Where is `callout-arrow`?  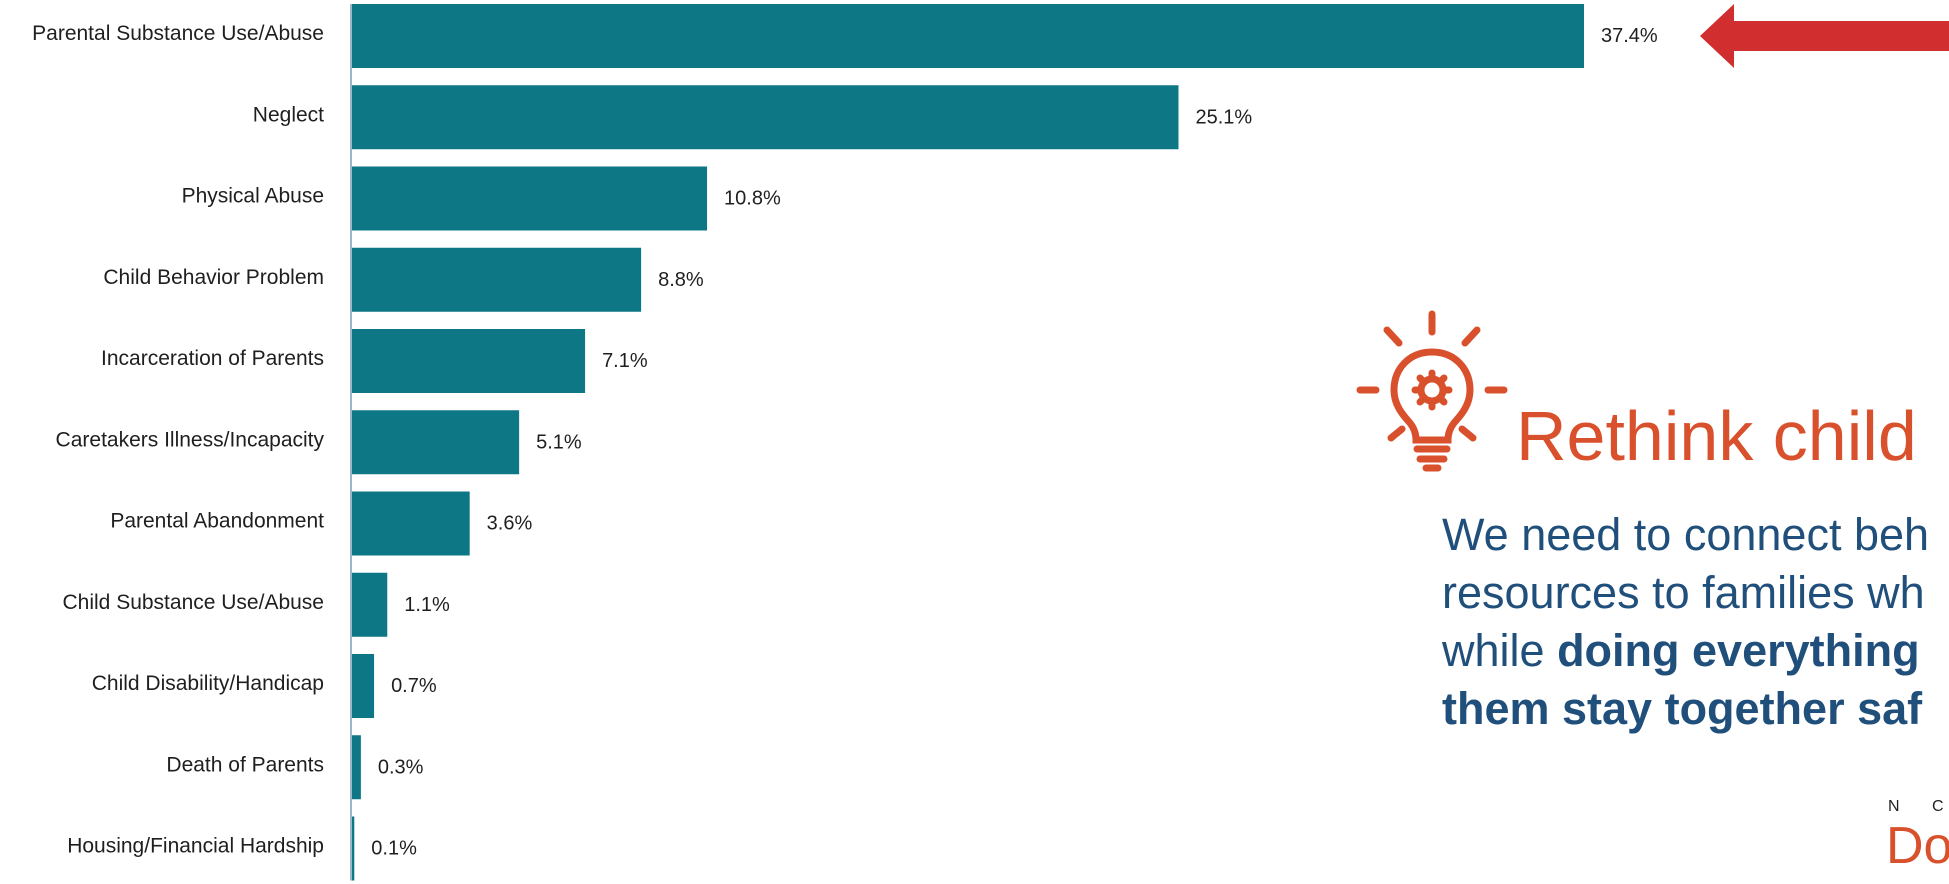 callout-arrow is located at coordinates (1824, 36).